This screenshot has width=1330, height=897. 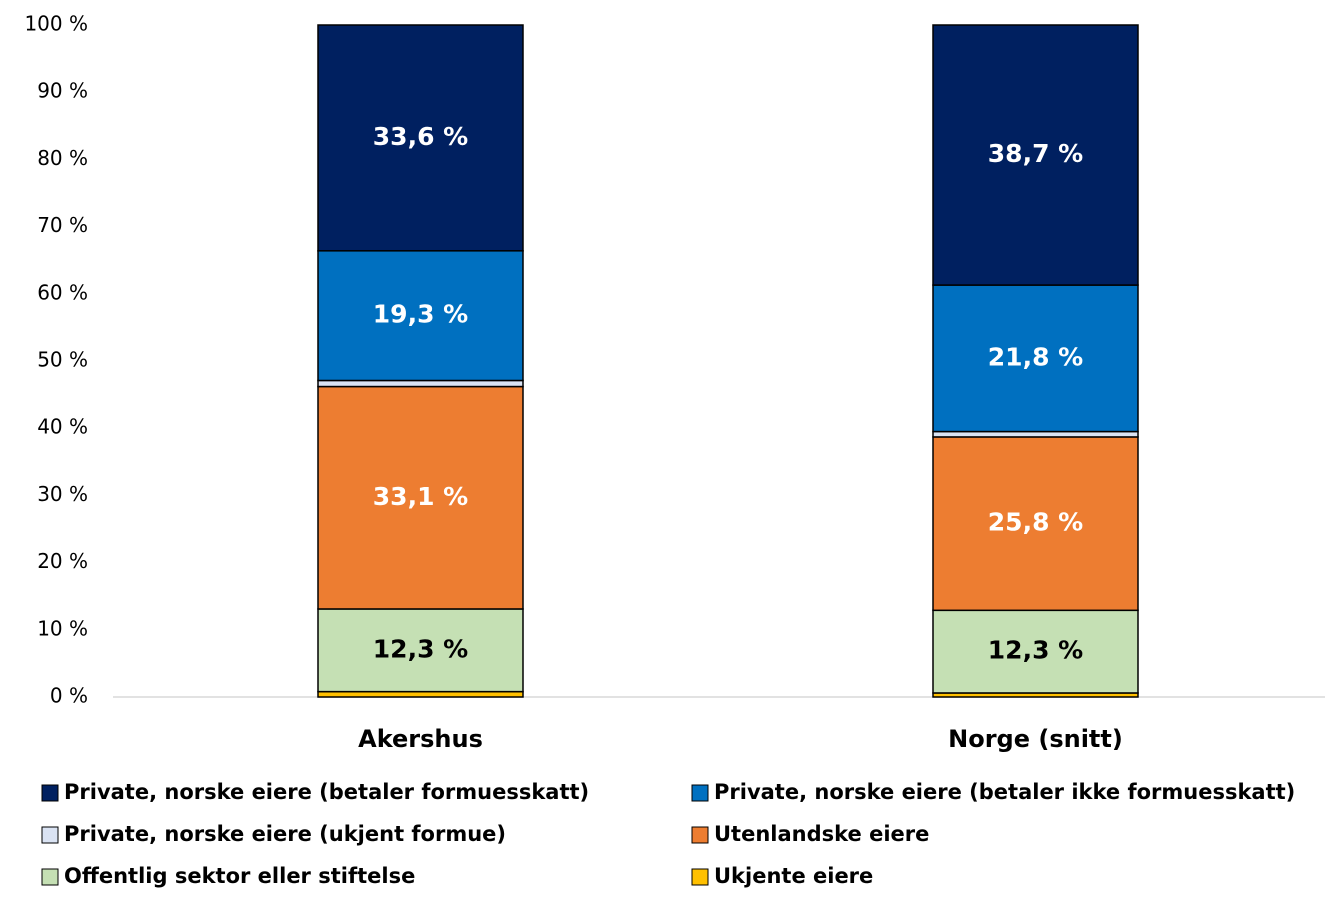 What do you see at coordinates (62, 91) in the screenshot?
I see `y-tick-label: 90 %` at bounding box center [62, 91].